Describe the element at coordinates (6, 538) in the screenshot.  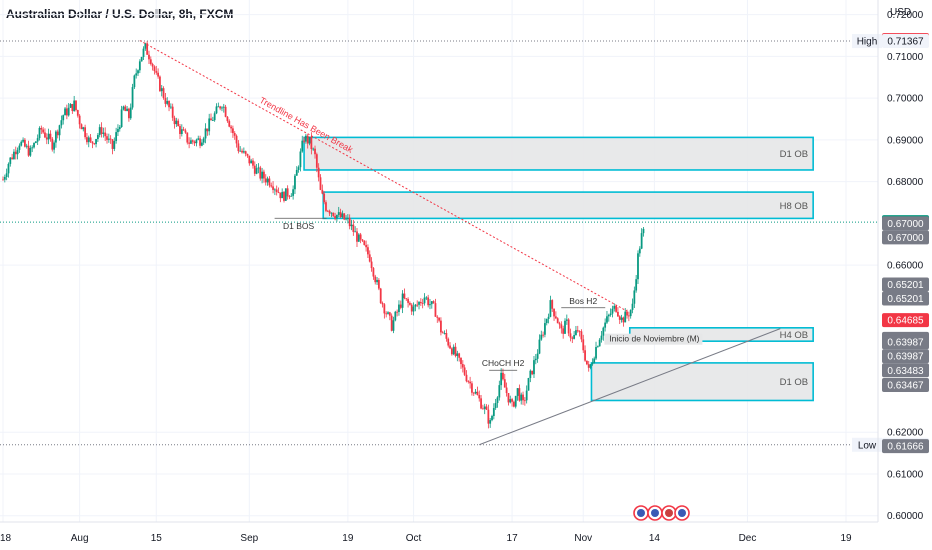
I see `x-tick-label: 18` at that location.